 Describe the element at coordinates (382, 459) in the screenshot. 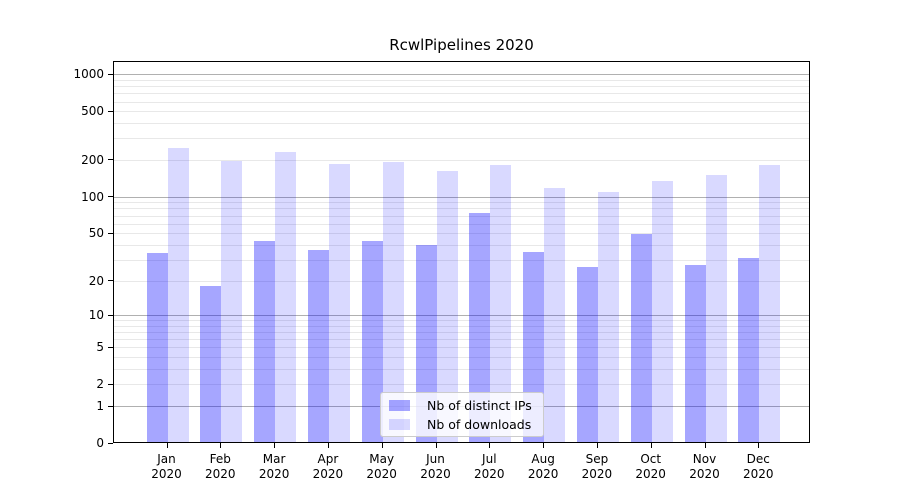

I see `x-tick-month: May` at that location.